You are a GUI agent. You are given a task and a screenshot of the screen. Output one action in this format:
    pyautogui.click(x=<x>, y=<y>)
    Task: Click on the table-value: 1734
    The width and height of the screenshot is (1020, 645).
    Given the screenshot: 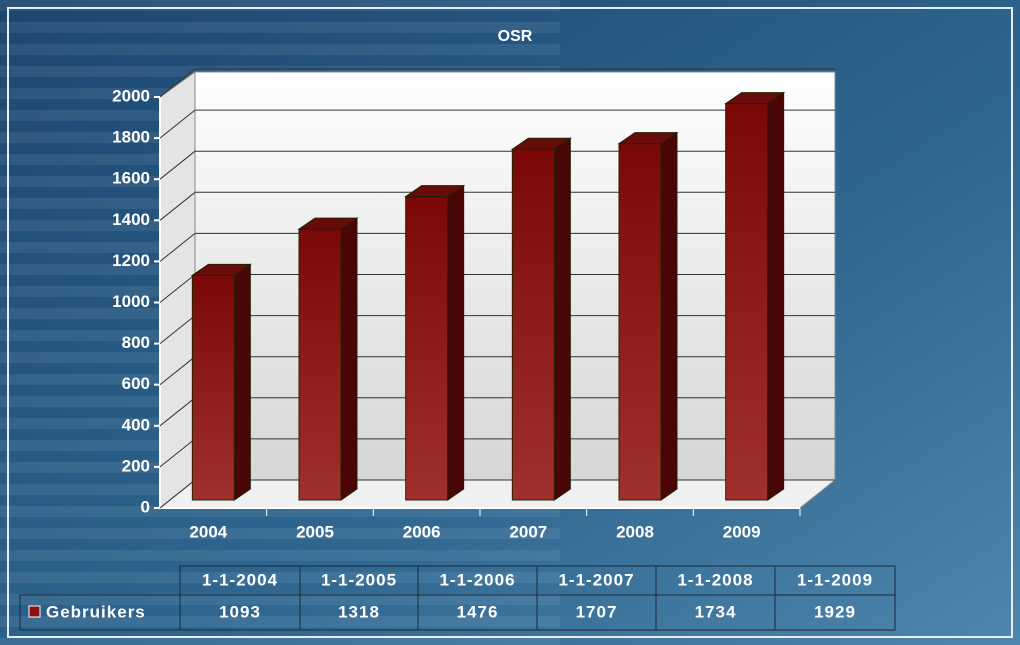 What is the action you would take?
    pyautogui.click(x=716, y=611)
    